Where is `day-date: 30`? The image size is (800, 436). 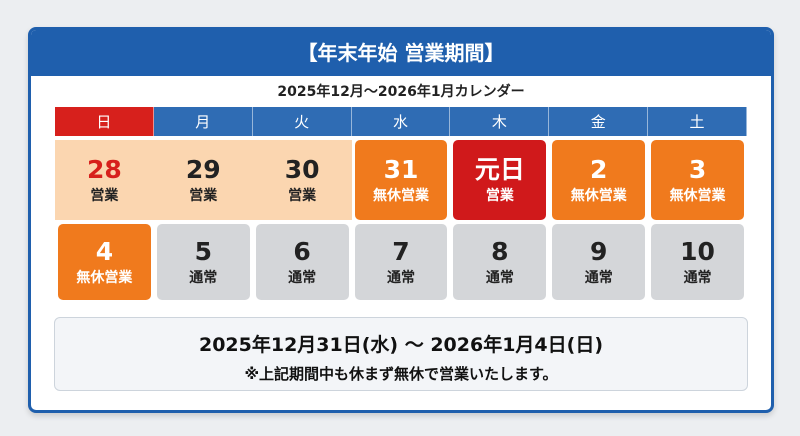 day-date: 30 is located at coordinates (302, 169).